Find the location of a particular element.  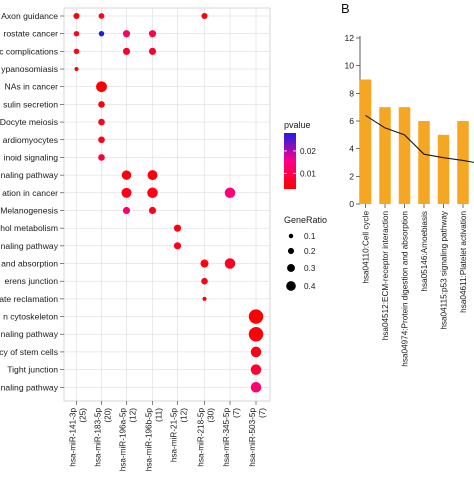

dotplot-row-label: ypanosomiasis is located at coordinates (29, 69).